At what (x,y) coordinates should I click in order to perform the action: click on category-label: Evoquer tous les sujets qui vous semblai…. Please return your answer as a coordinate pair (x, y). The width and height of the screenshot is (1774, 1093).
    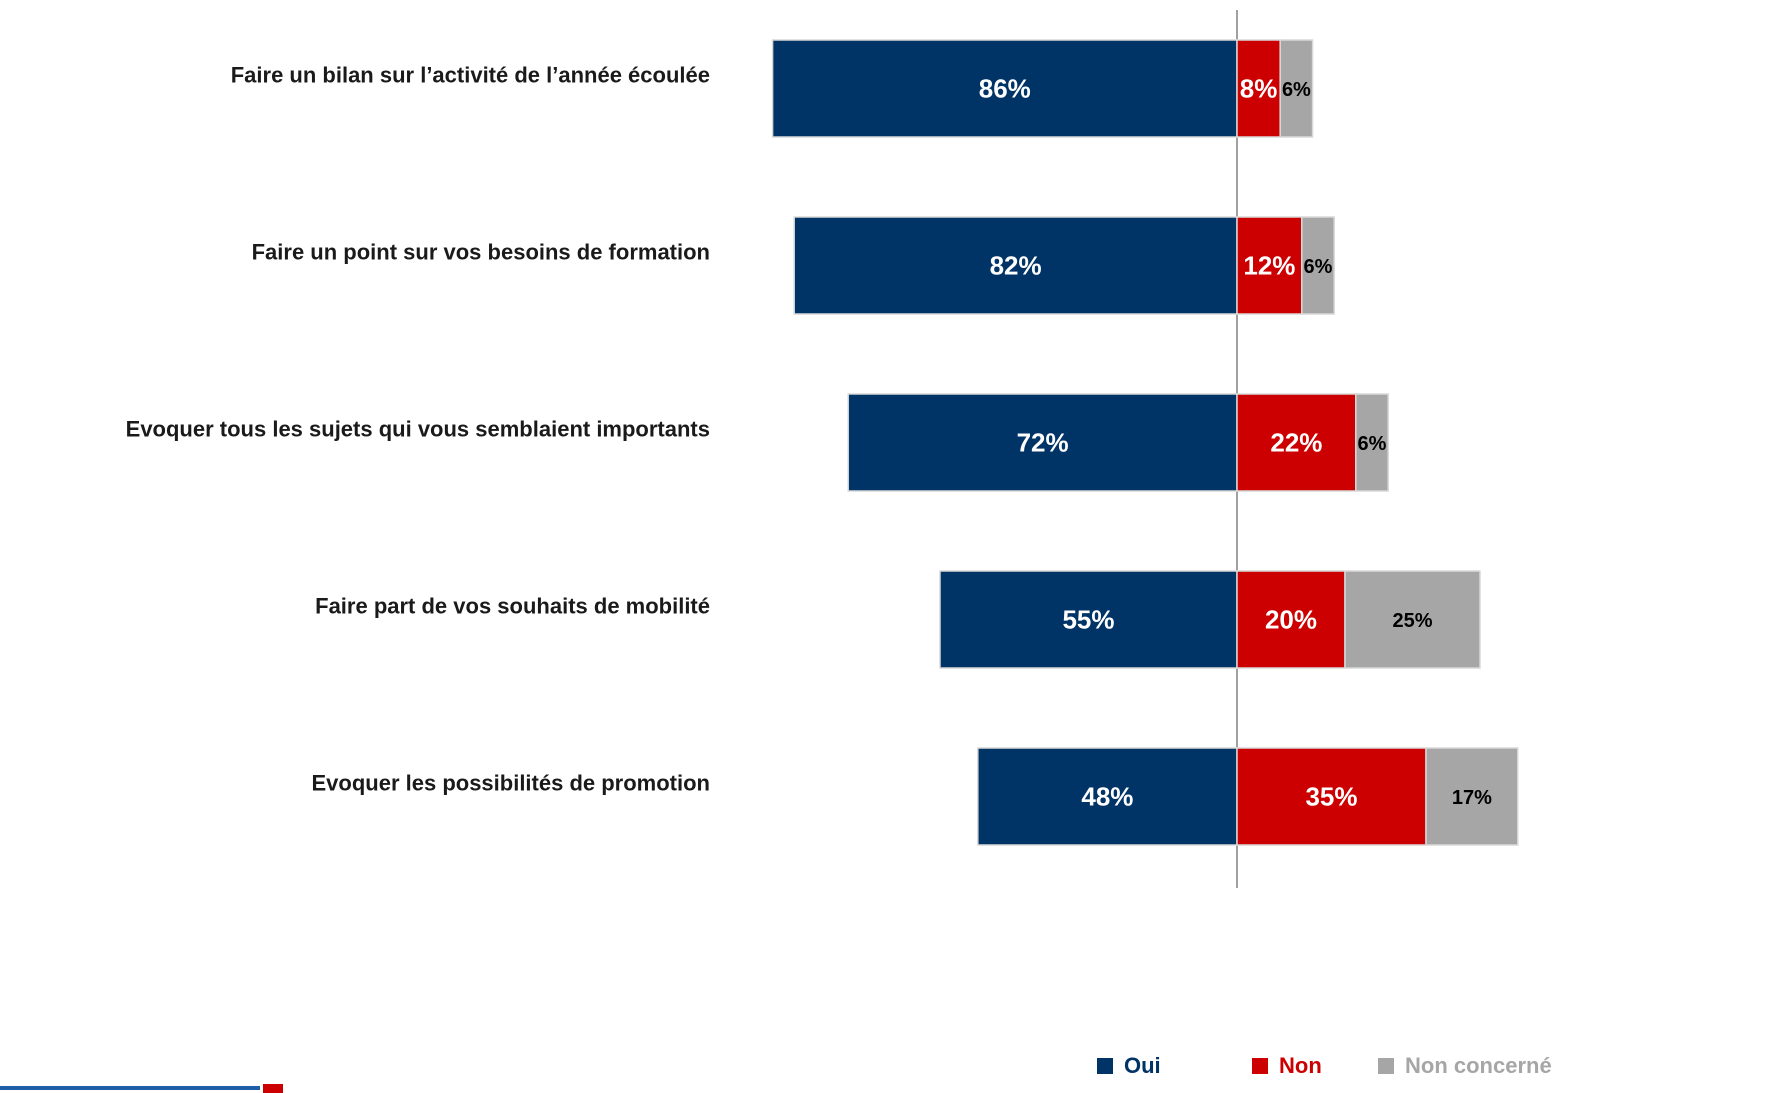
    Looking at the image, I should click on (418, 428).